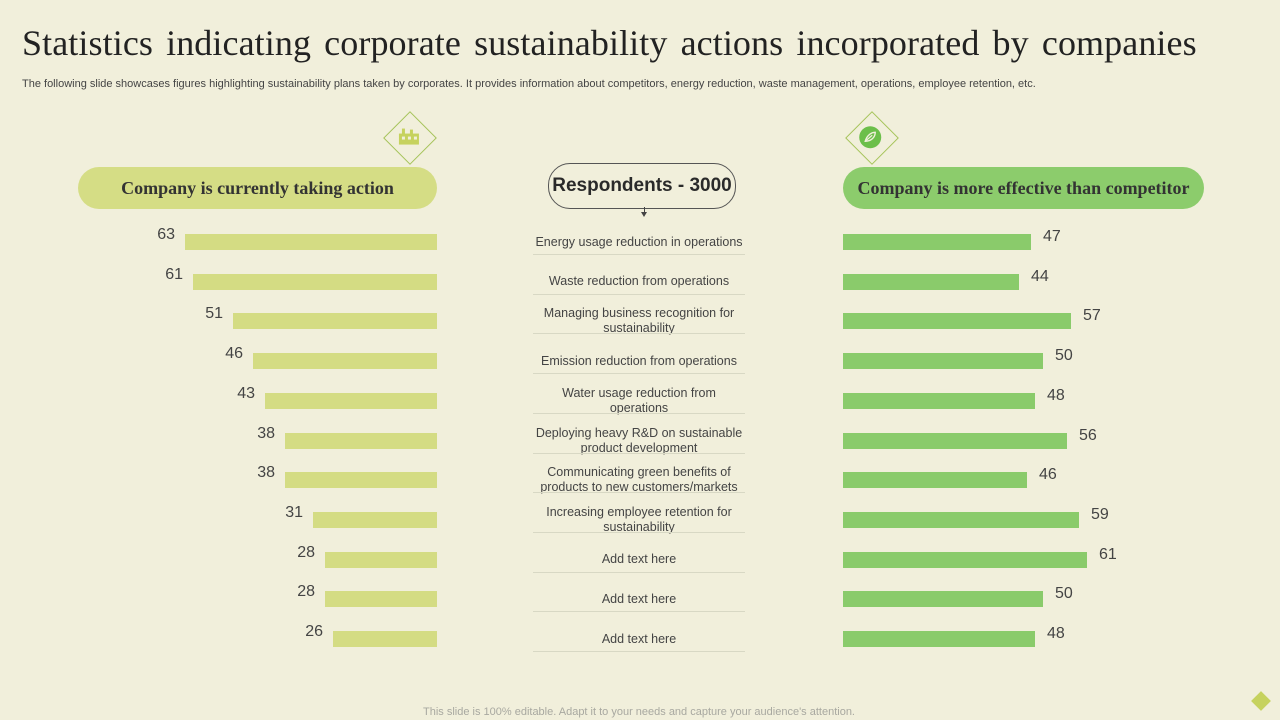 The image size is (1280, 720). What do you see at coordinates (166, 234) in the screenshot?
I see `value-label-left: 63` at bounding box center [166, 234].